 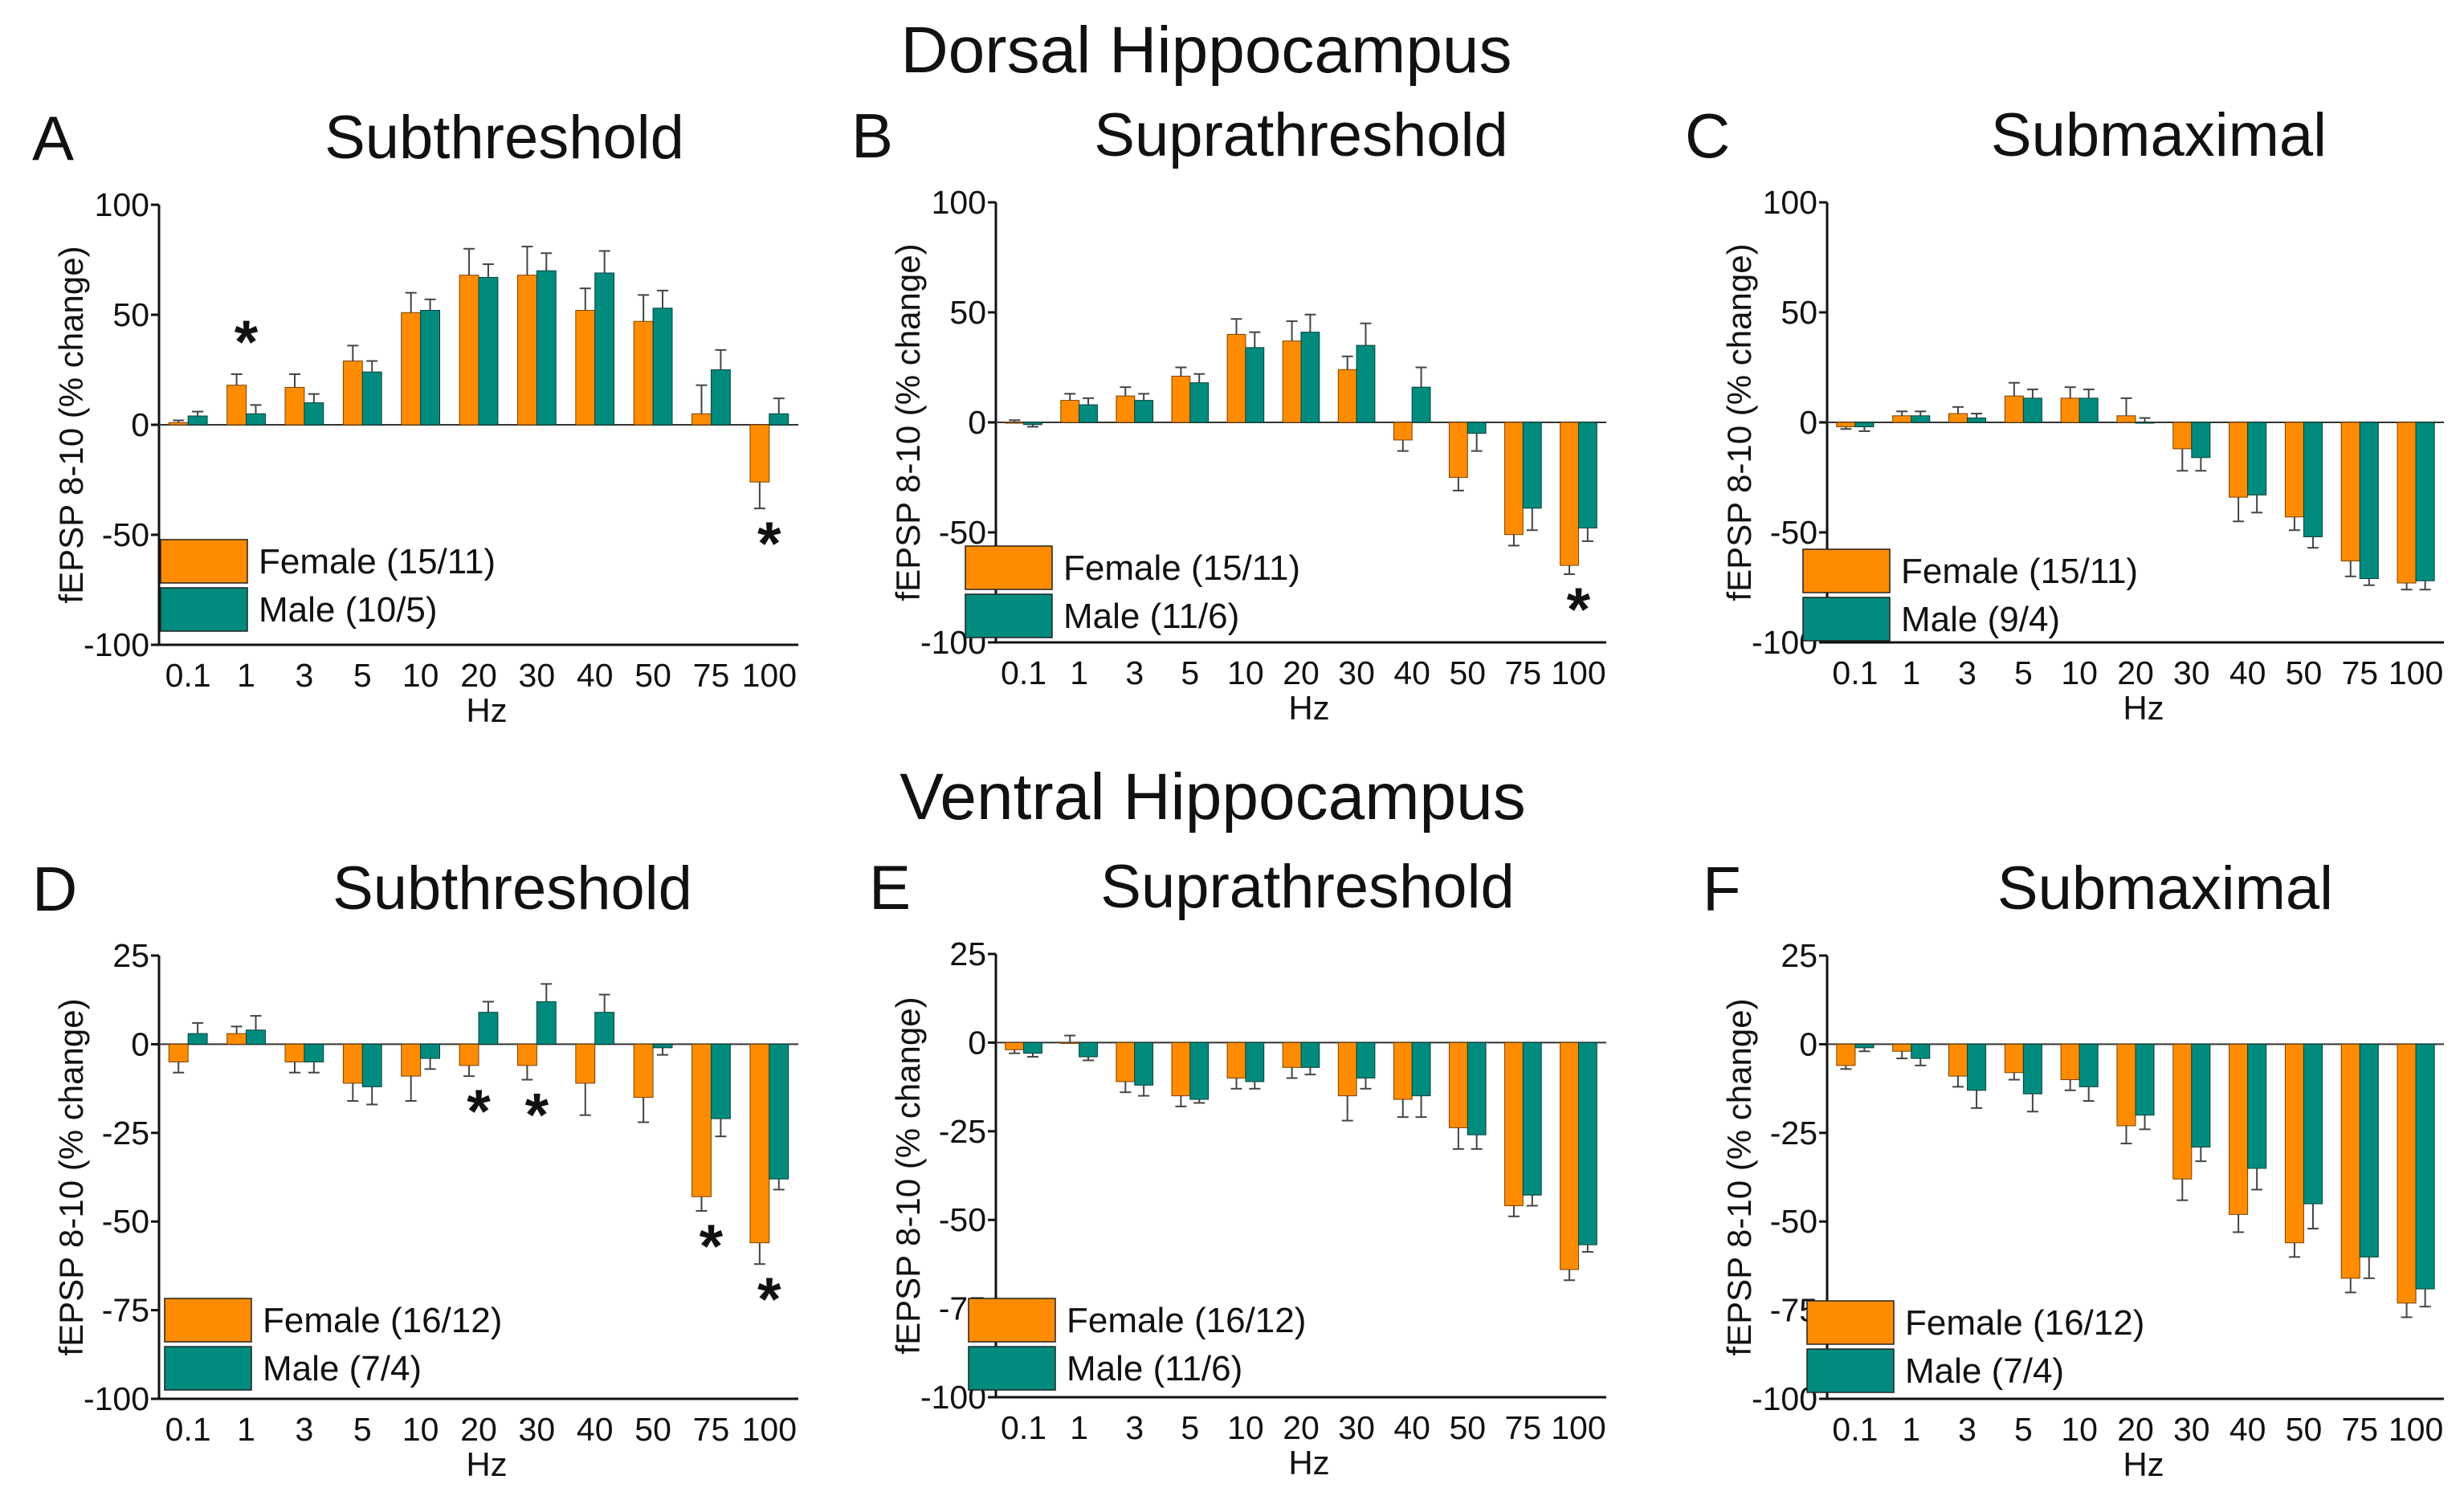 I want to click on panel-letter: F, so click(x=1722, y=889).